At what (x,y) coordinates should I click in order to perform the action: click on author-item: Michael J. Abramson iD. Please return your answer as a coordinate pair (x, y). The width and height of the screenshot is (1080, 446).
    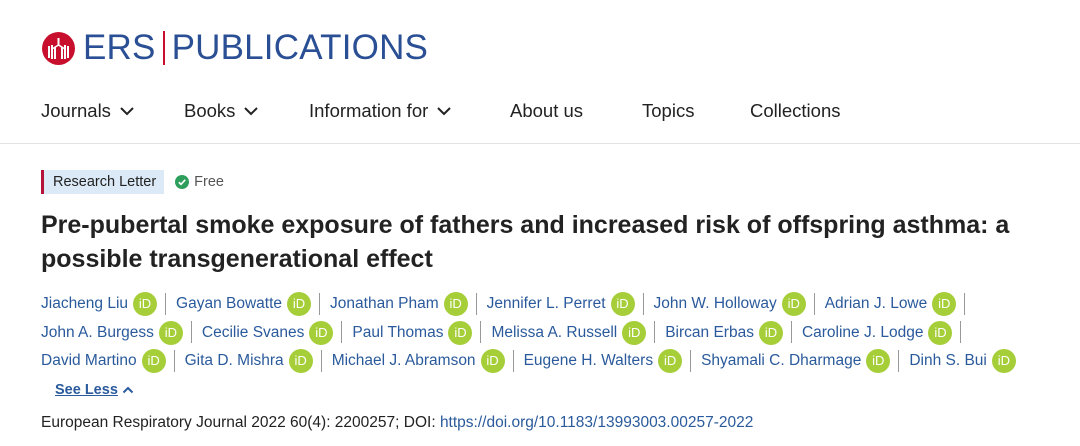
    Looking at the image, I should click on (418, 361).